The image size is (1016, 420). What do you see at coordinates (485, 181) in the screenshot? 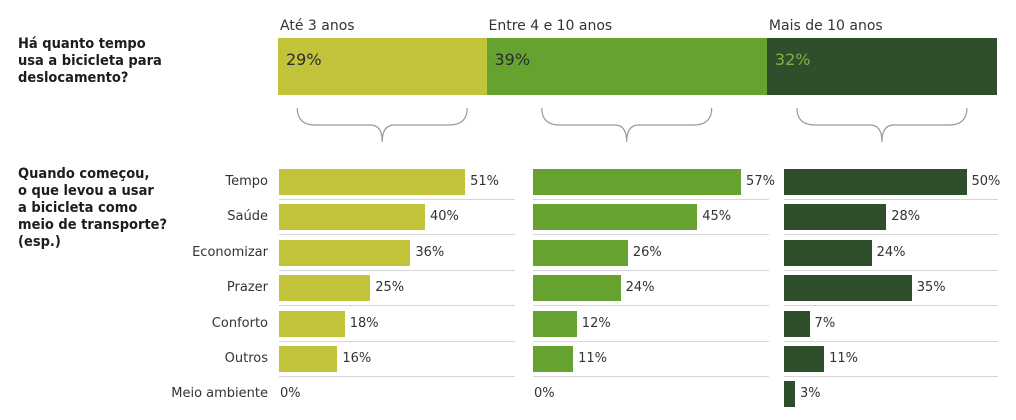
I see `value-label: 51%` at bounding box center [485, 181].